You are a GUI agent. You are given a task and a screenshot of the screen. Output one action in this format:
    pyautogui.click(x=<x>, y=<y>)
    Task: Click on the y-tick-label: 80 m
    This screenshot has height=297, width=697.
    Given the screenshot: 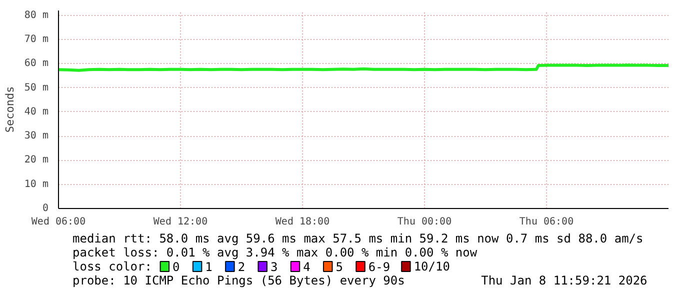 What is the action you would take?
    pyautogui.click(x=36, y=15)
    